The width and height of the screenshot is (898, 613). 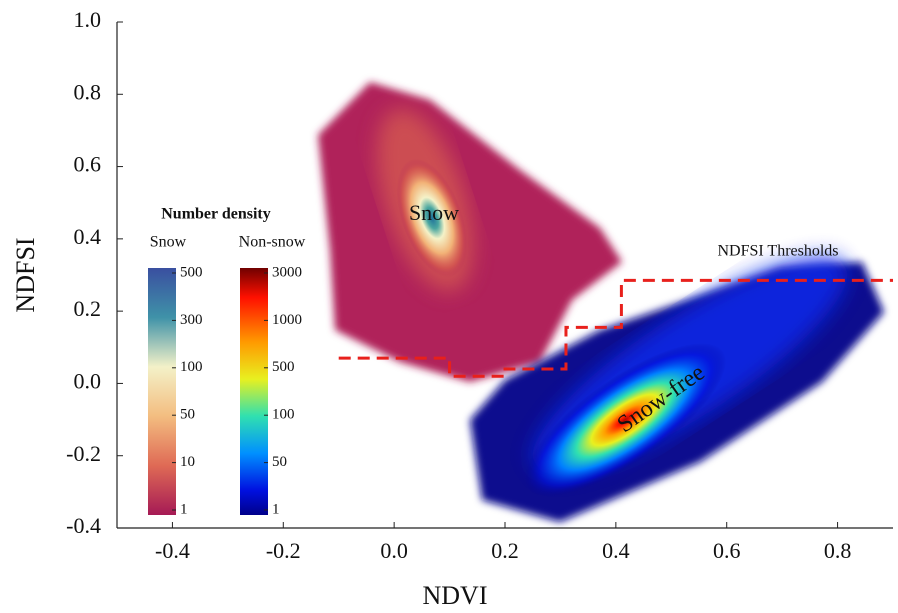 What do you see at coordinates (88, 19) in the screenshot?
I see `y-tick-label: 1.0` at bounding box center [88, 19].